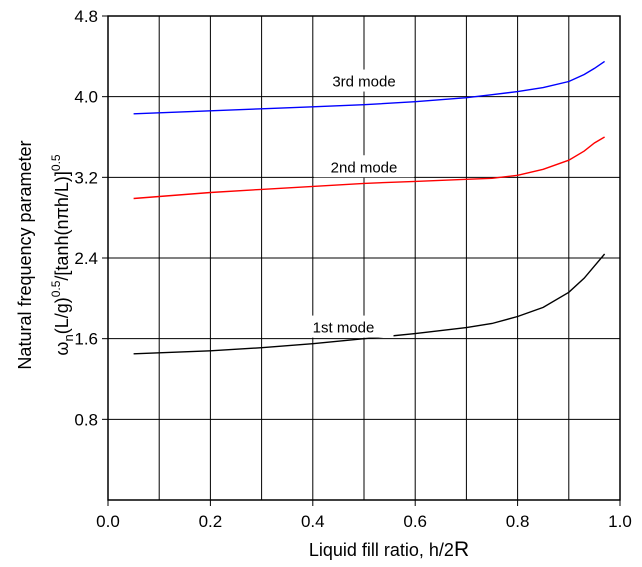  What do you see at coordinates (86, 177) in the screenshot?
I see `y-tick-label: 3.2` at bounding box center [86, 177].